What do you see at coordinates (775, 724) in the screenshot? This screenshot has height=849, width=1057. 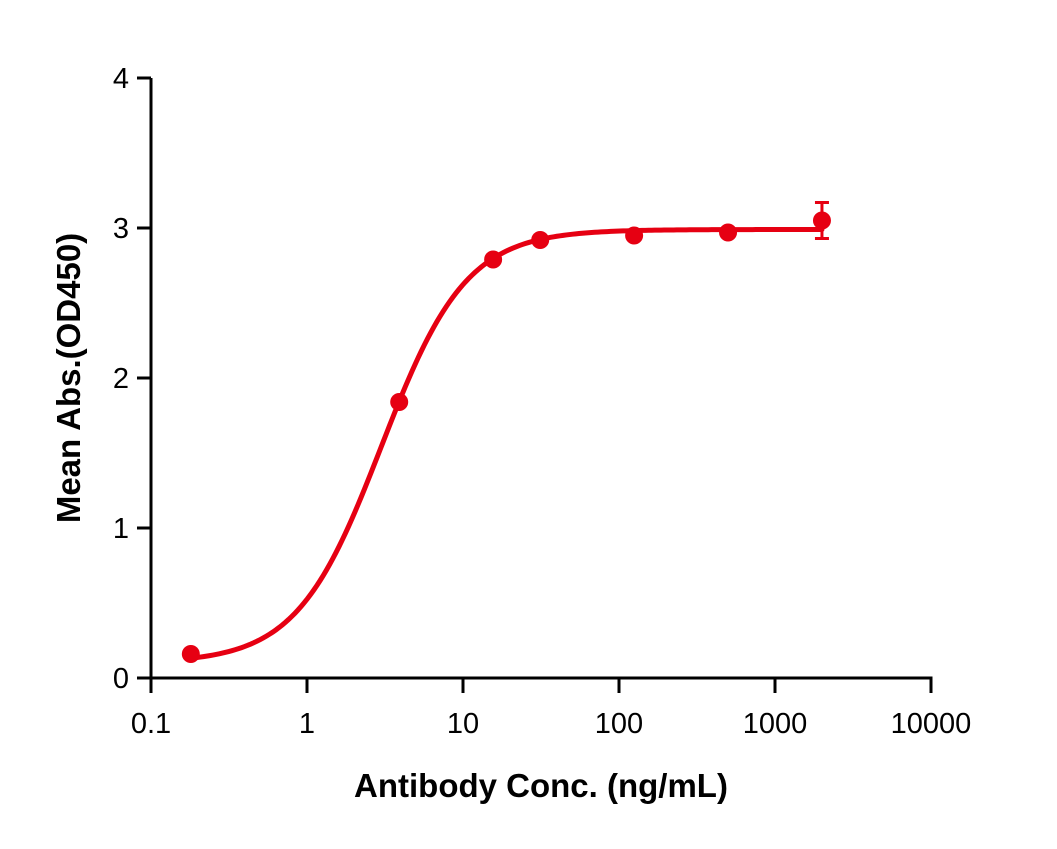 I see `x-tick-label: 1000` at bounding box center [775, 724].